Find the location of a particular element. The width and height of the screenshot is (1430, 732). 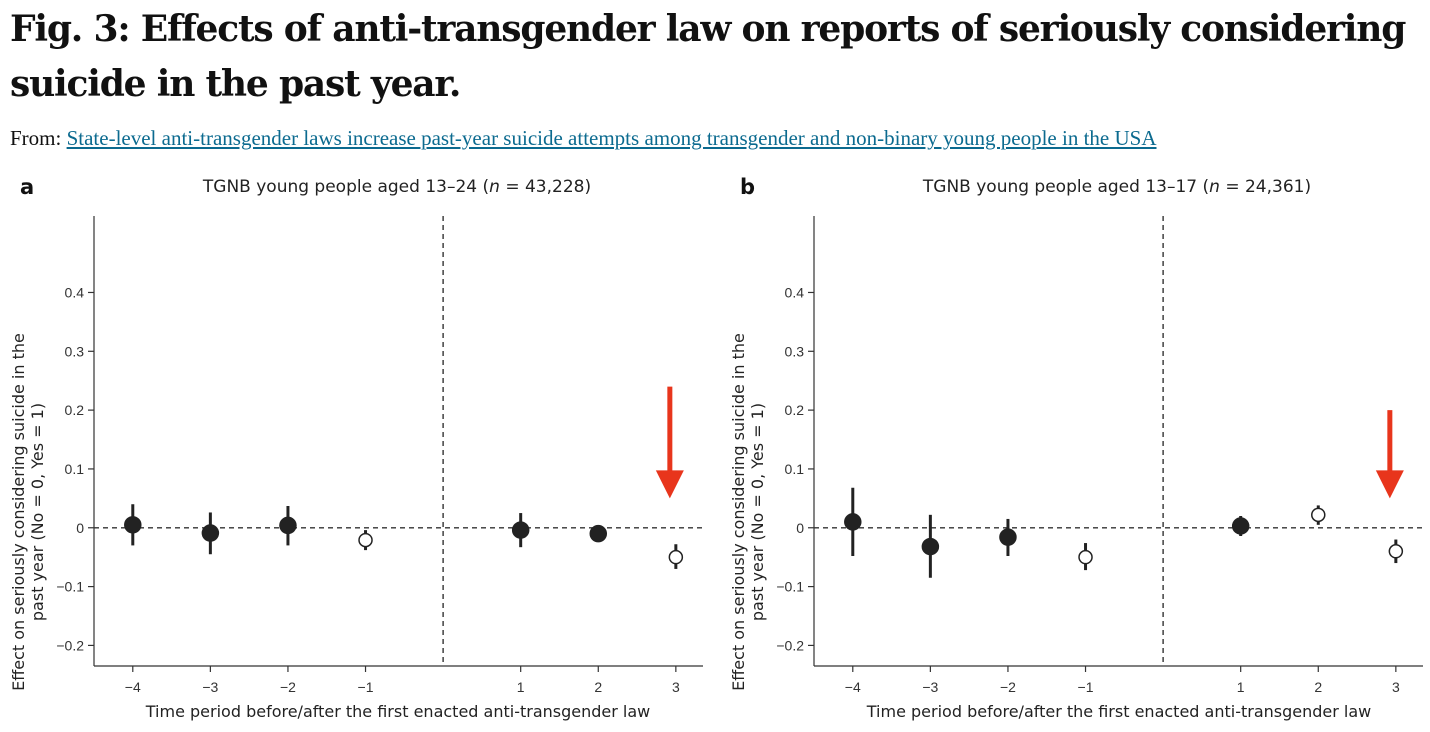

panel-title-b-n: n is located at coordinates (1214, 187).